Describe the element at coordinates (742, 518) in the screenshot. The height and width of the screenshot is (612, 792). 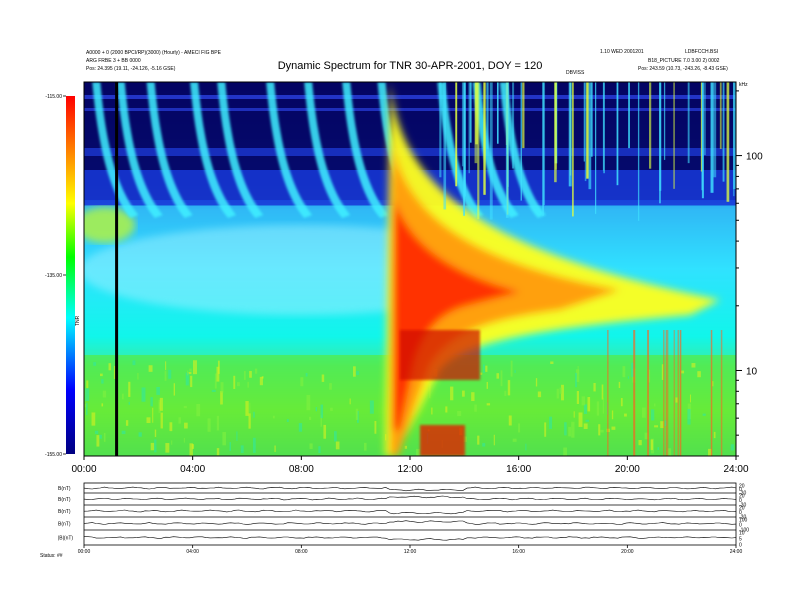
I see `stack-right-tick: -20` at that location.